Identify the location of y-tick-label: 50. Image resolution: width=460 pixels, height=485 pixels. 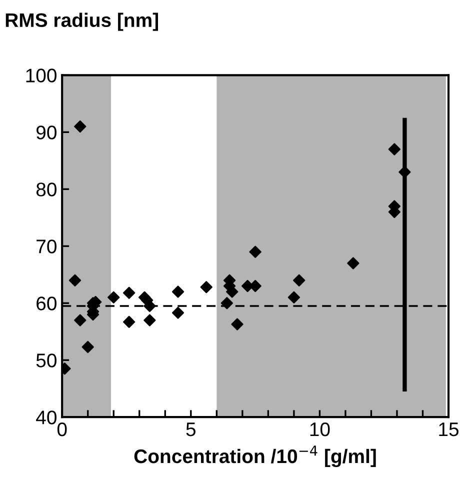
(46, 361).